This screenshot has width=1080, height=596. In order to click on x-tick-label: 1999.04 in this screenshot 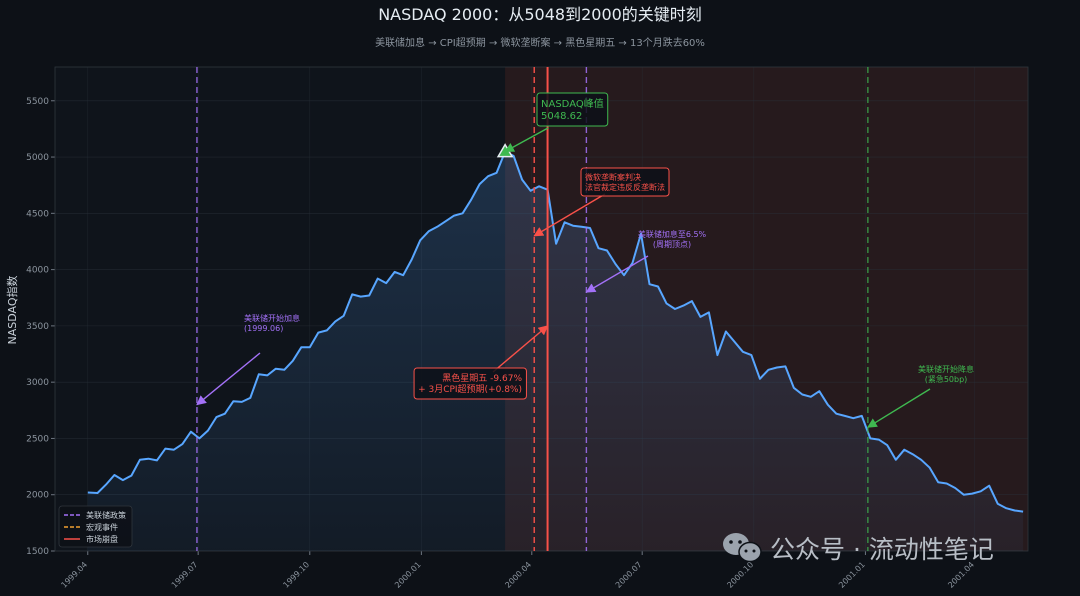, I will do `click(74, 575)`.